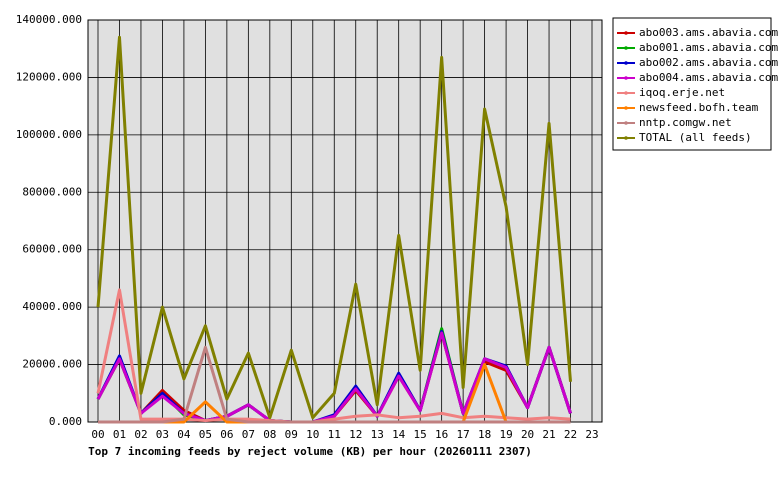 The height and width of the screenshot is (484, 780). What do you see at coordinates (49, 134) in the screenshot?
I see `y-tick-label: 100000.000` at bounding box center [49, 134].